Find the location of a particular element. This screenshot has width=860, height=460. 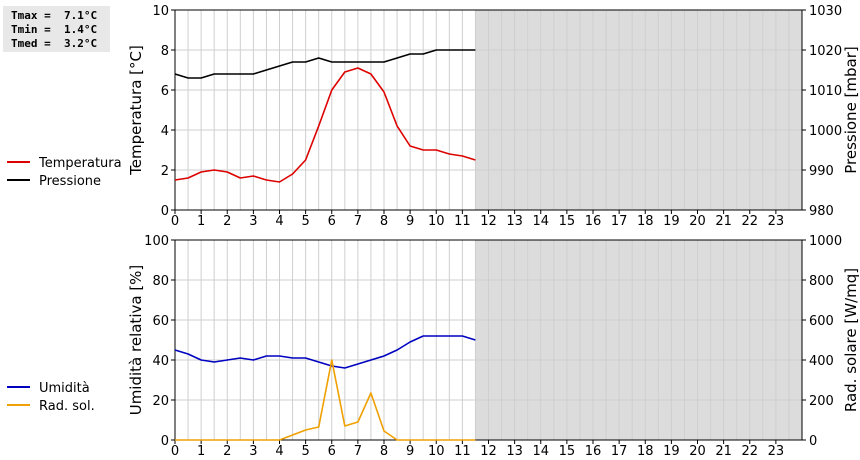

y-tick-label: 10 is located at coordinates (160, 11).